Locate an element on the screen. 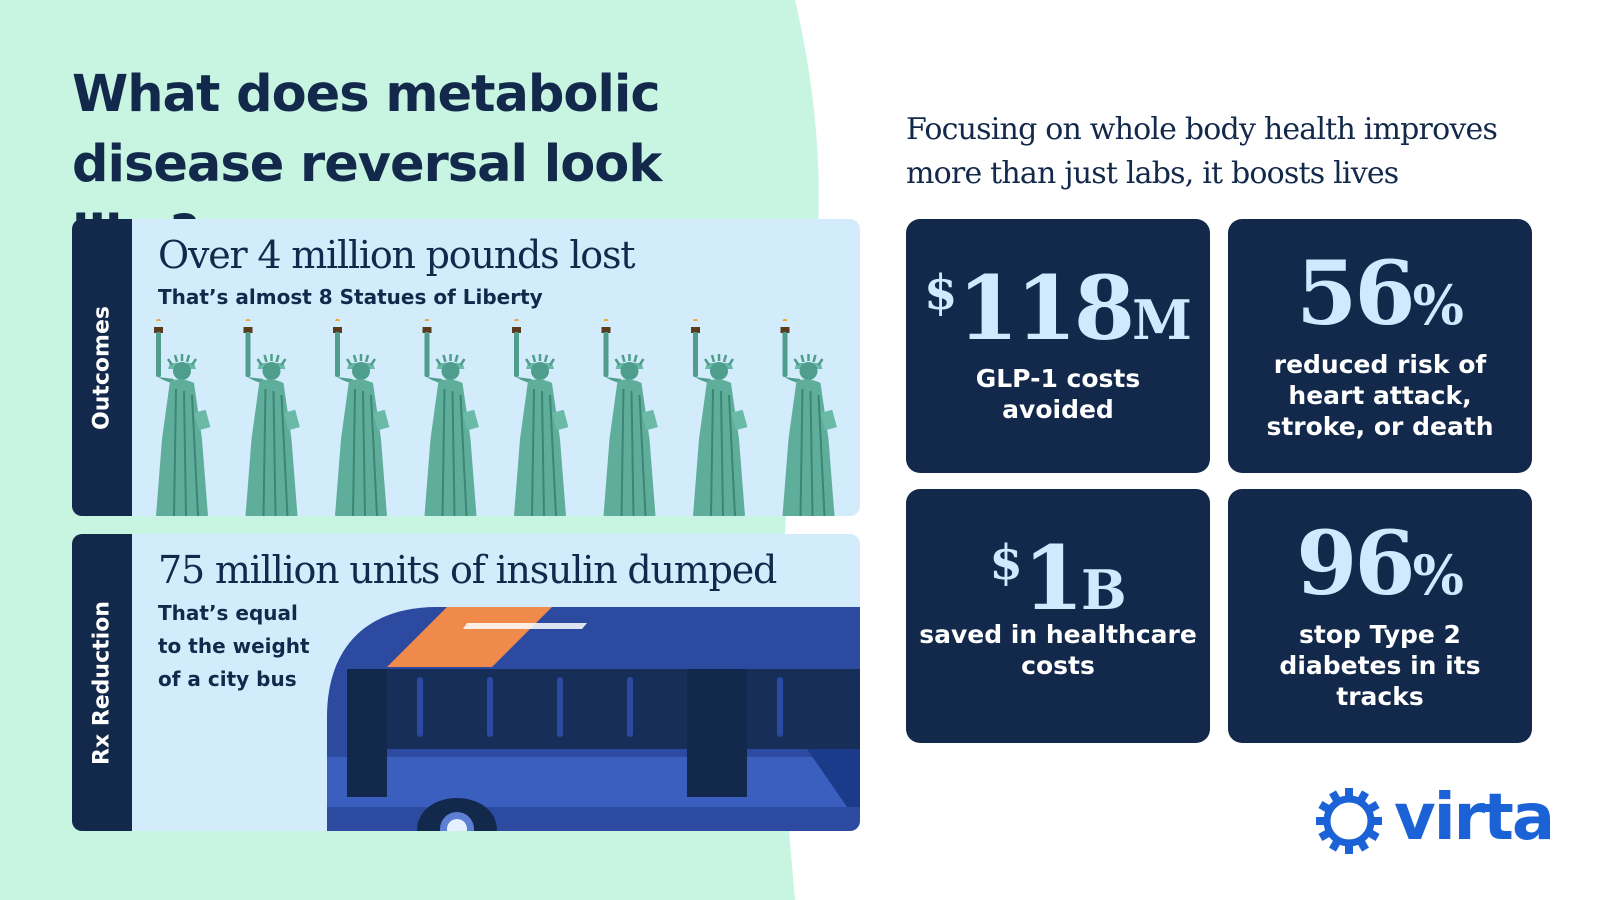 This screenshot has width=1600, height=900. rx-headline: 75 million units of insulin dumped is located at coordinates (467, 570).